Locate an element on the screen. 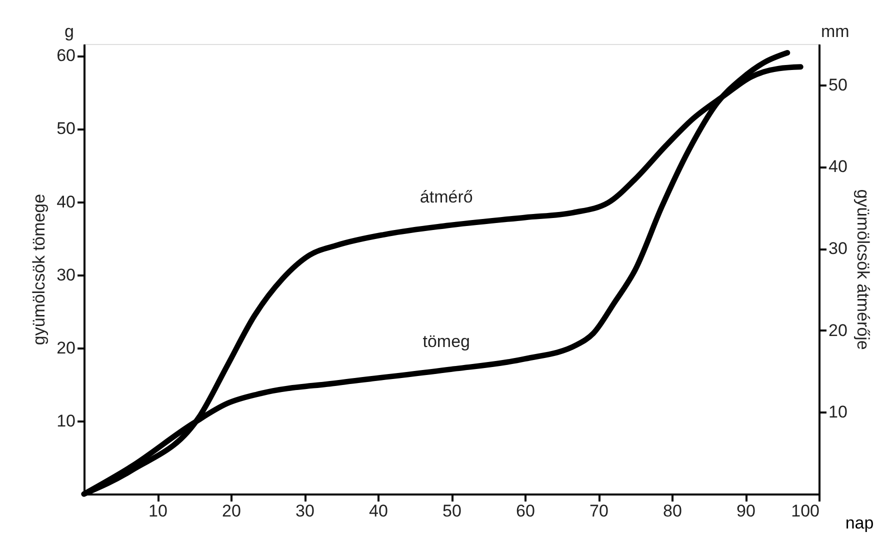  y-tick-label: 20 is located at coordinates (66, 348).